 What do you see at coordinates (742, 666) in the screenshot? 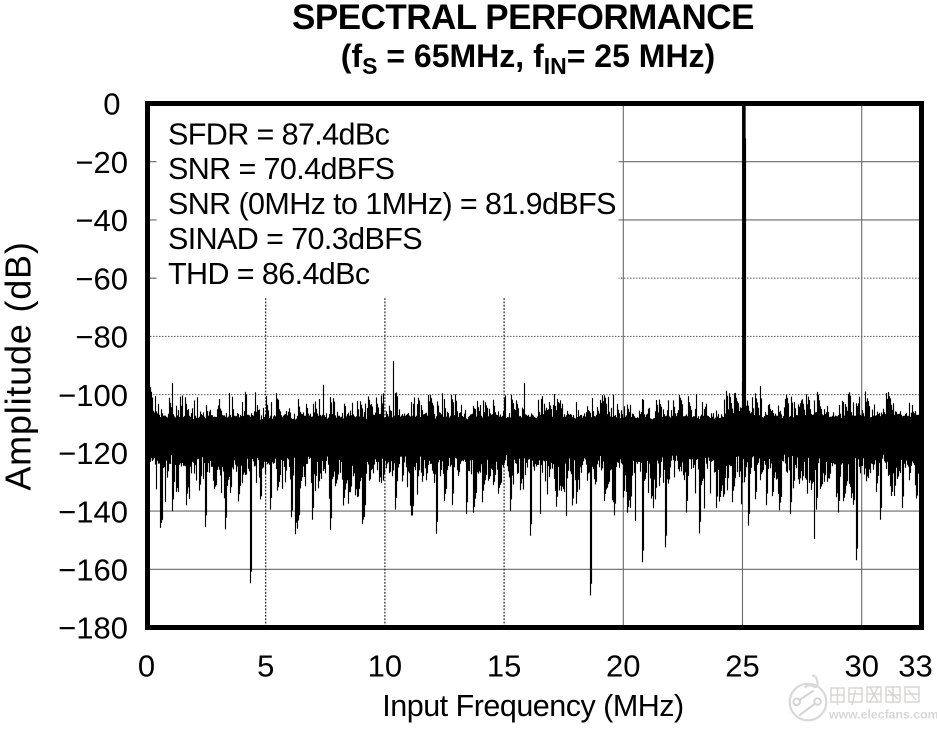
I see `svg-text: 25` at bounding box center [742, 666].